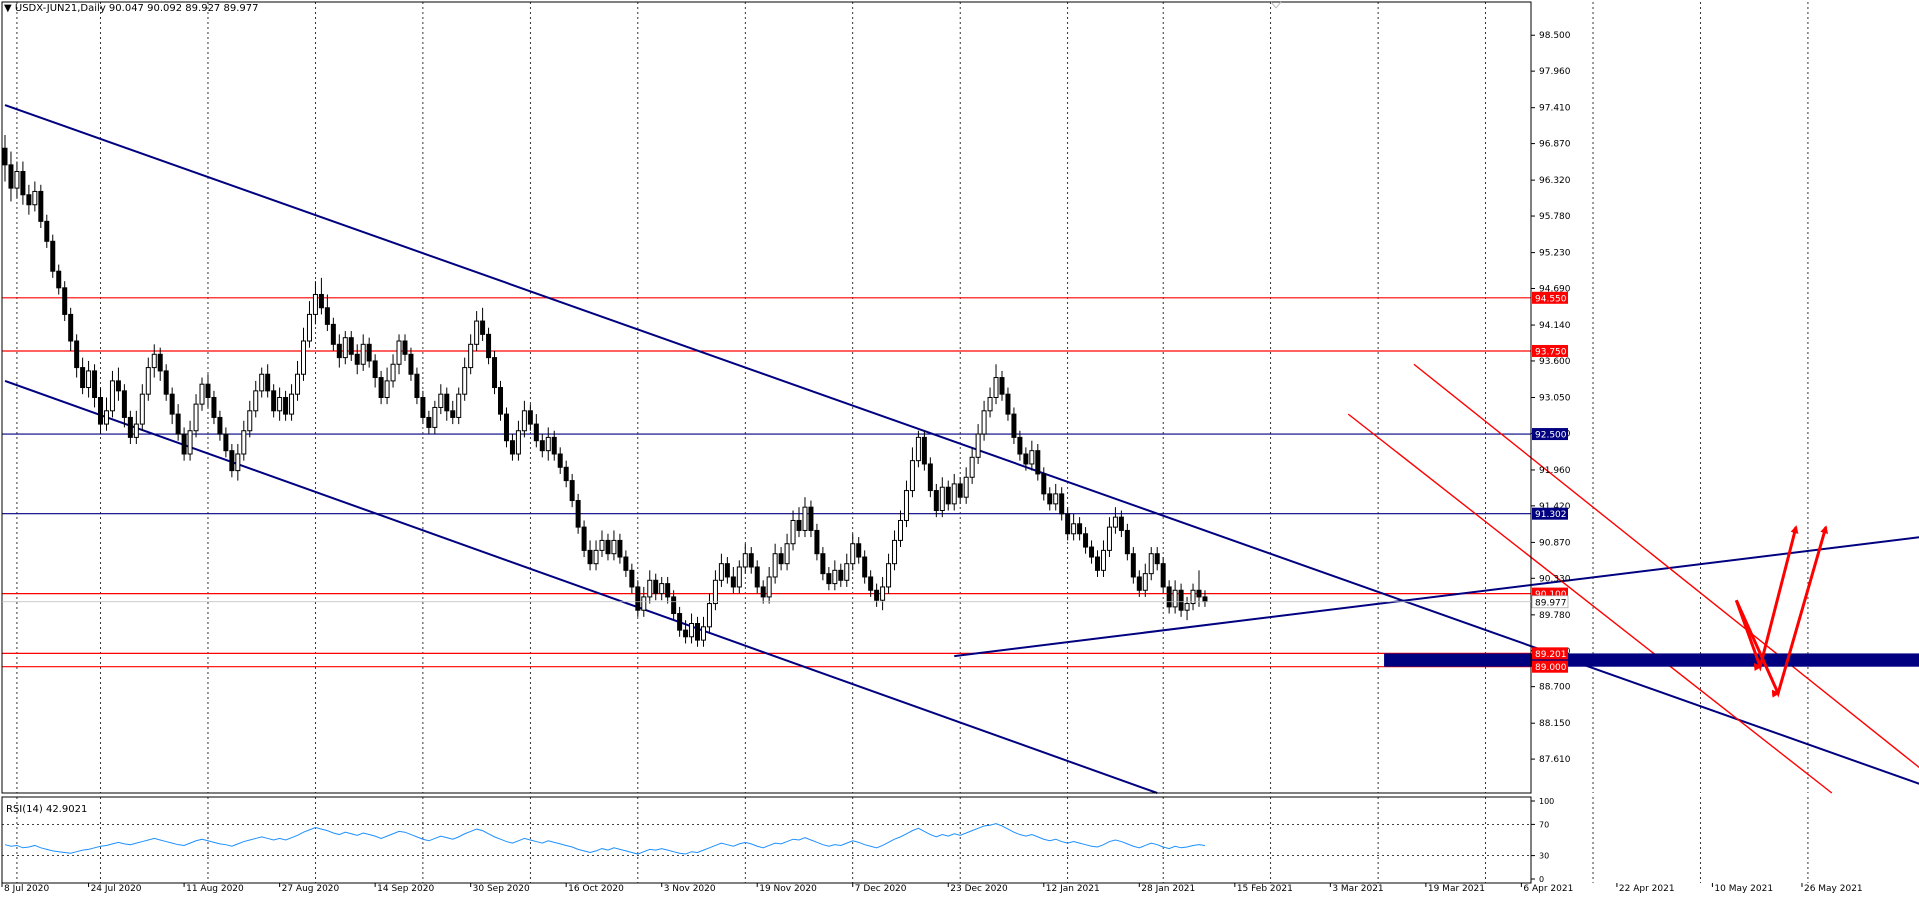 The height and width of the screenshot is (897, 1919). I want to click on x-tick-label: 28 Jan 2021, so click(1168, 889).